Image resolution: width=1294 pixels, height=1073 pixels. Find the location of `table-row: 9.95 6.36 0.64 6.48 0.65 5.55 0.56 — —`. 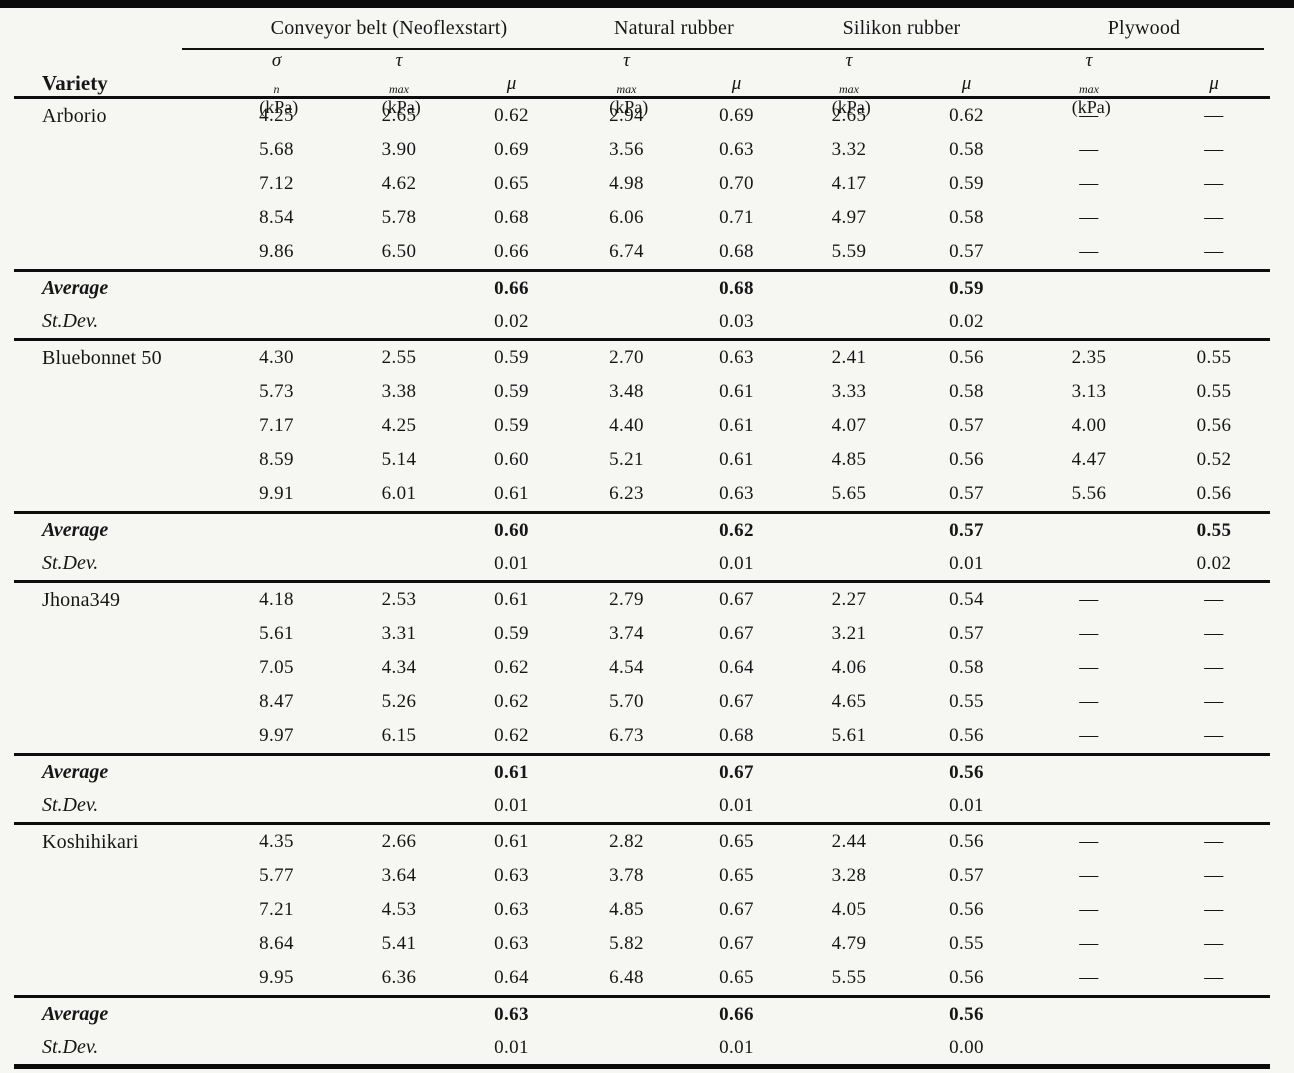

table-row: 9.95 6.36 0.64 6.48 0.65 5.55 0.56 — — is located at coordinates (642, 978).